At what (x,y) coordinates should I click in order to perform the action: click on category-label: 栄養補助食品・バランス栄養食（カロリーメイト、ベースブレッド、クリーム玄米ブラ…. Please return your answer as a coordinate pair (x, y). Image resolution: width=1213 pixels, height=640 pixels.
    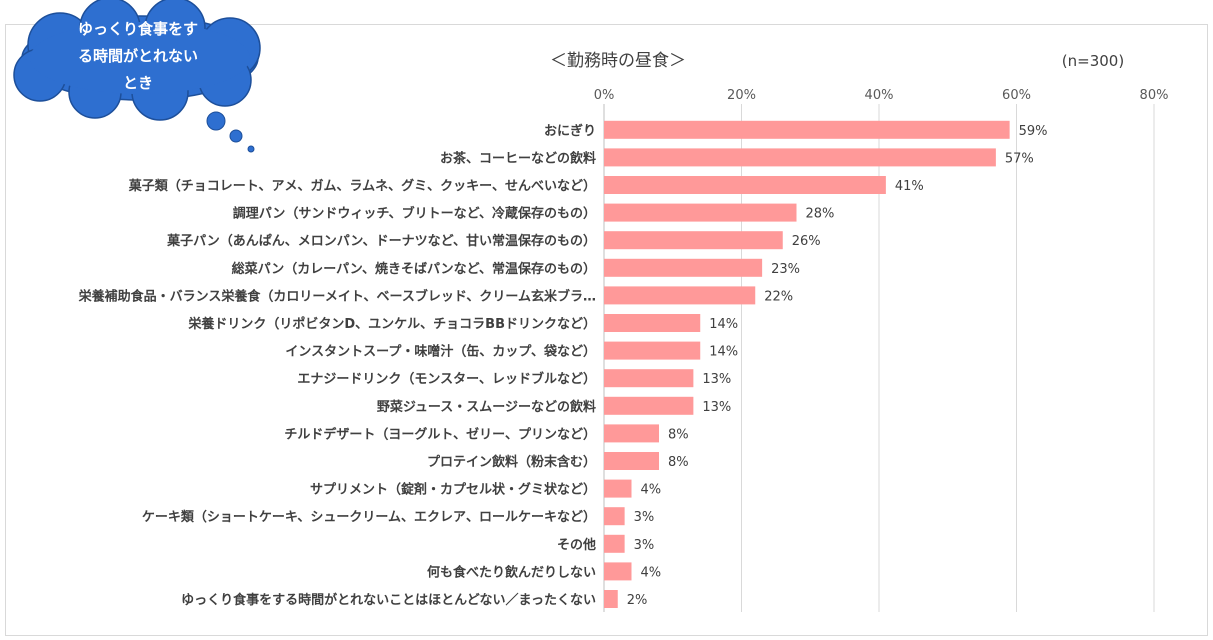
    Looking at the image, I should click on (337, 296).